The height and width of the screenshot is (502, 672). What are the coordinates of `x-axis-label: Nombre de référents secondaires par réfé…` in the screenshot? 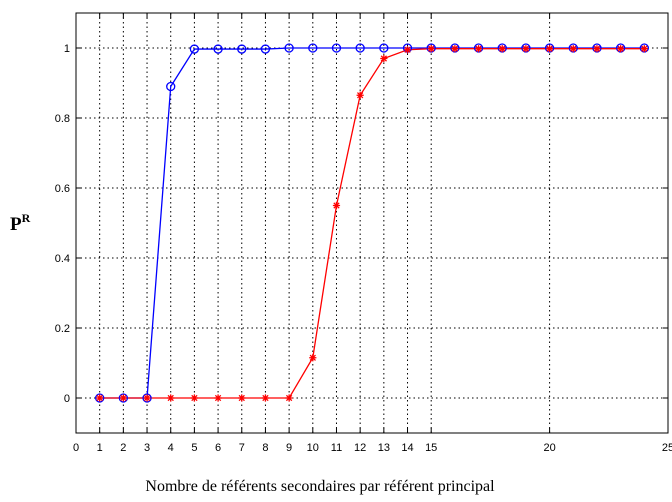 It's located at (320, 486).